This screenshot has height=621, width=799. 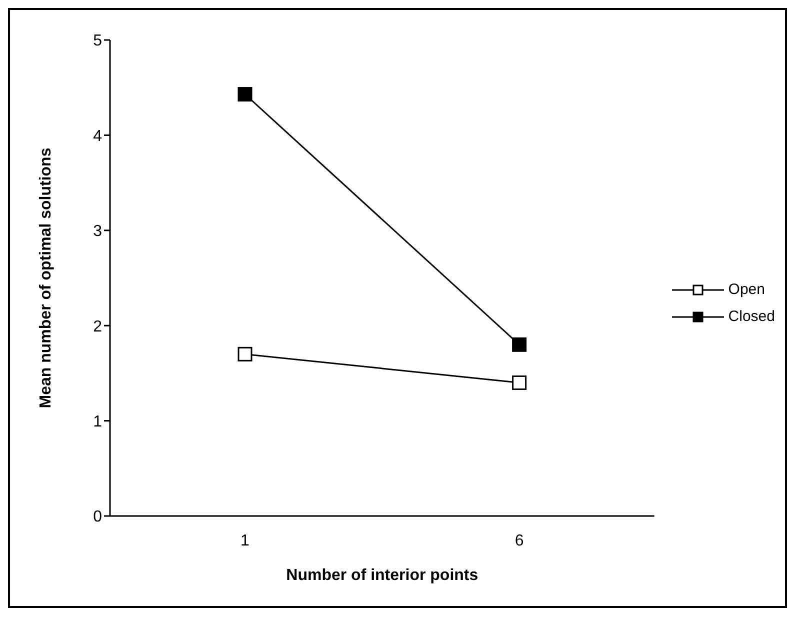 I want to click on y-tick-label: 3, so click(x=97, y=231).